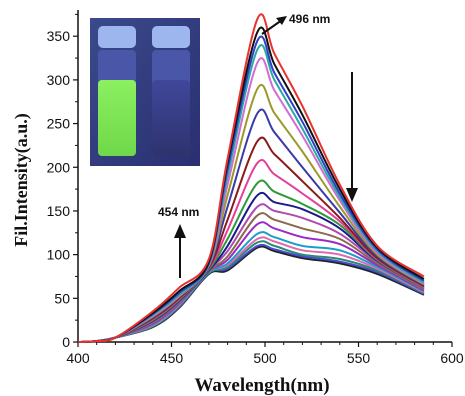  What do you see at coordinates (145, 92) in the screenshot?
I see `inset-photo` at bounding box center [145, 92].